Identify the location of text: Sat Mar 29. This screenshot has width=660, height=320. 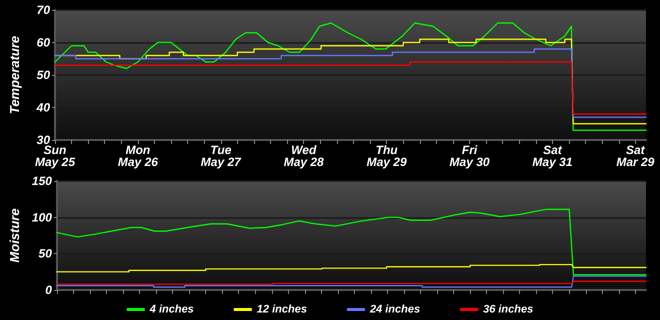
(635, 156).